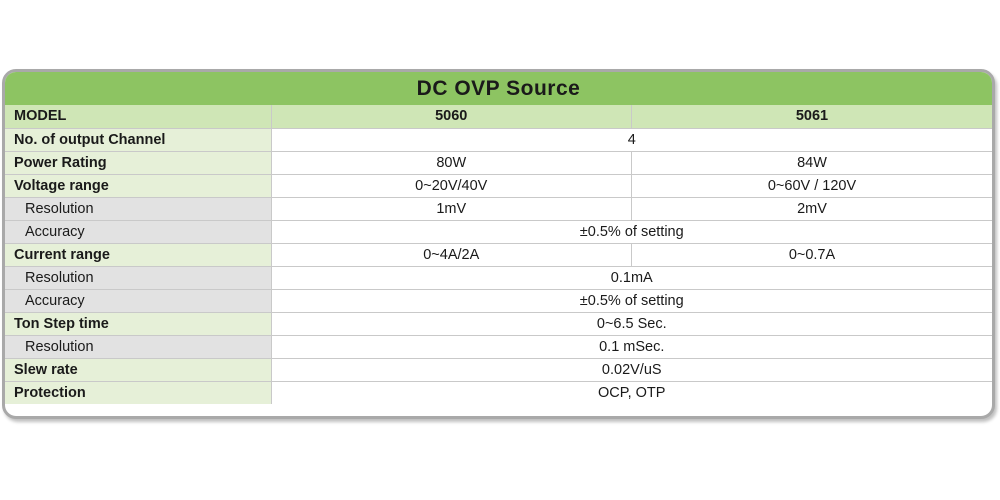  What do you see at coordinates (451, 163) in the screenshot?
I see `row-value-5060: 80W` at bounding box center [451, 163].